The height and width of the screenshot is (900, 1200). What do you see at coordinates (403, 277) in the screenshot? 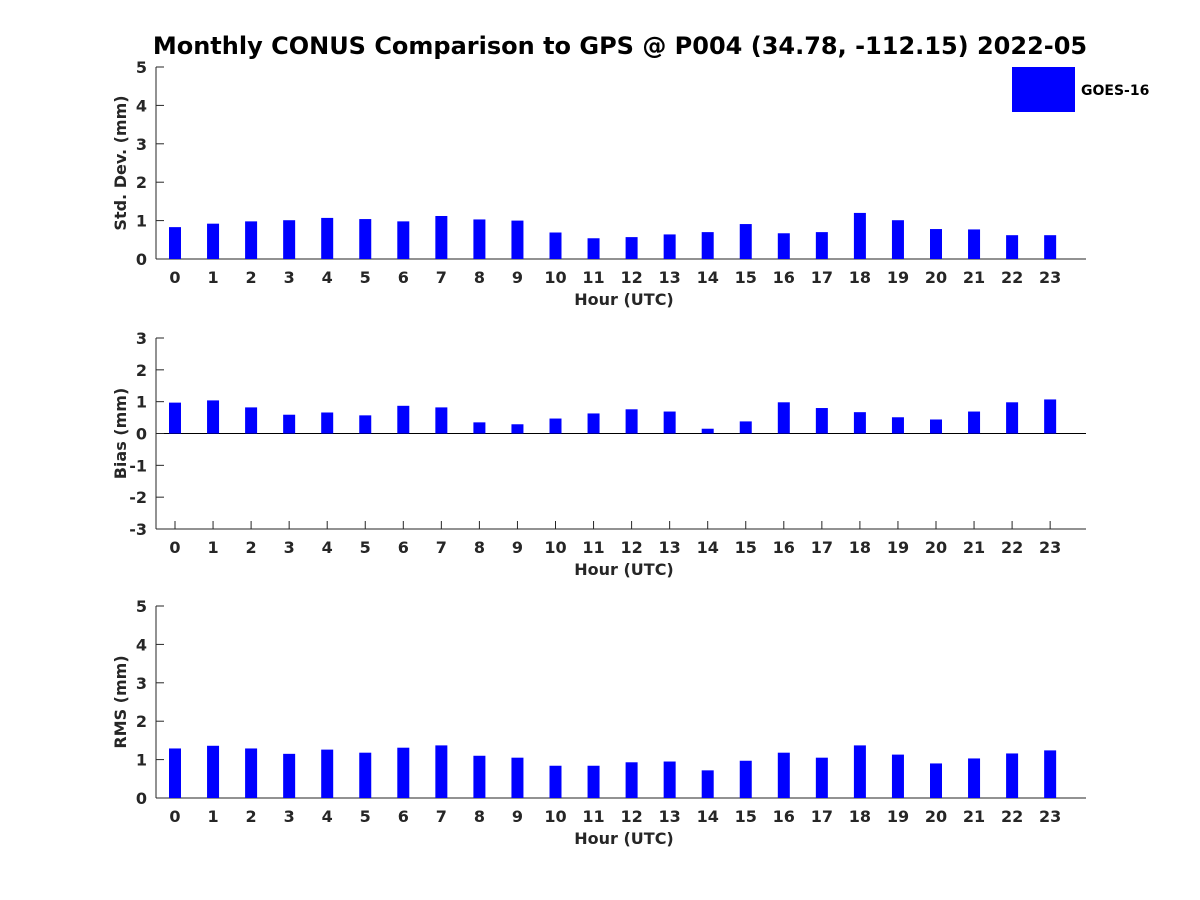
I see `x-tick-label: 6` at bounding box center [403, 277].